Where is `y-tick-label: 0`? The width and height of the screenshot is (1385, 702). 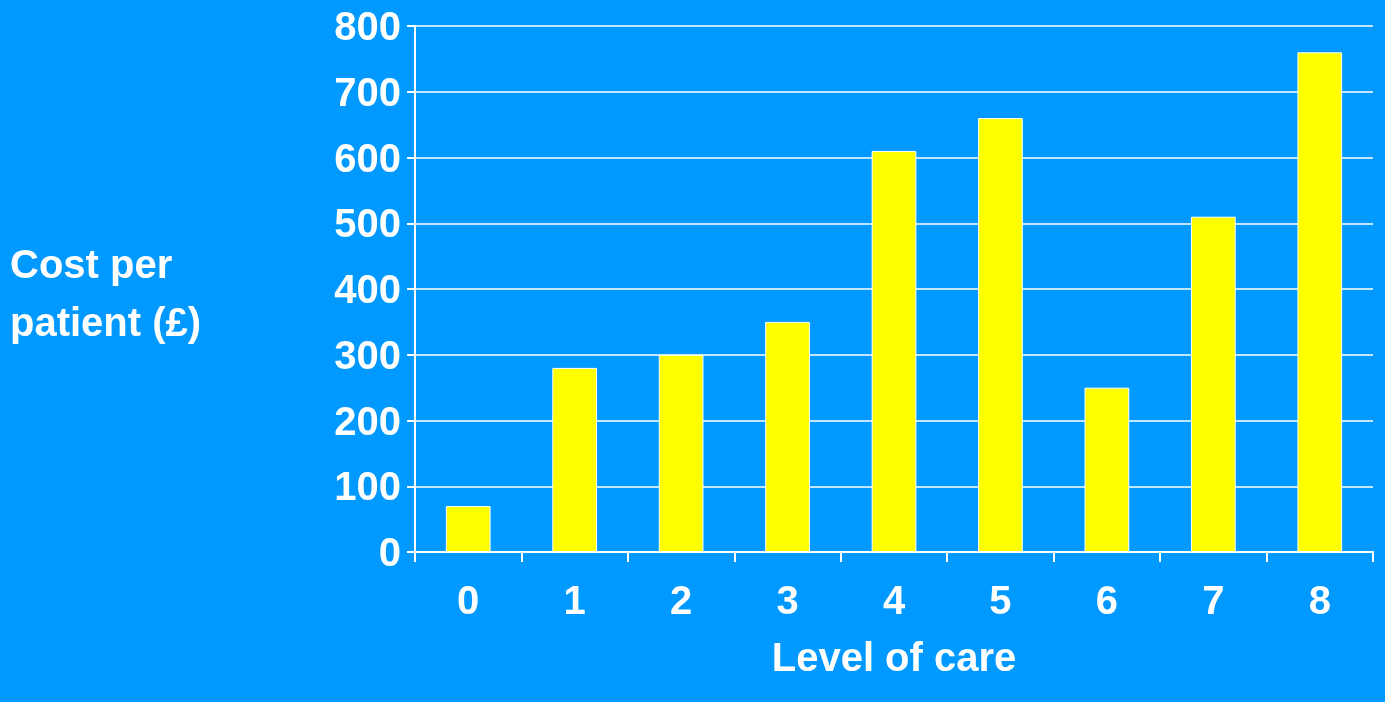
y-tick-label: 0 is located at coordinates (389, 552).